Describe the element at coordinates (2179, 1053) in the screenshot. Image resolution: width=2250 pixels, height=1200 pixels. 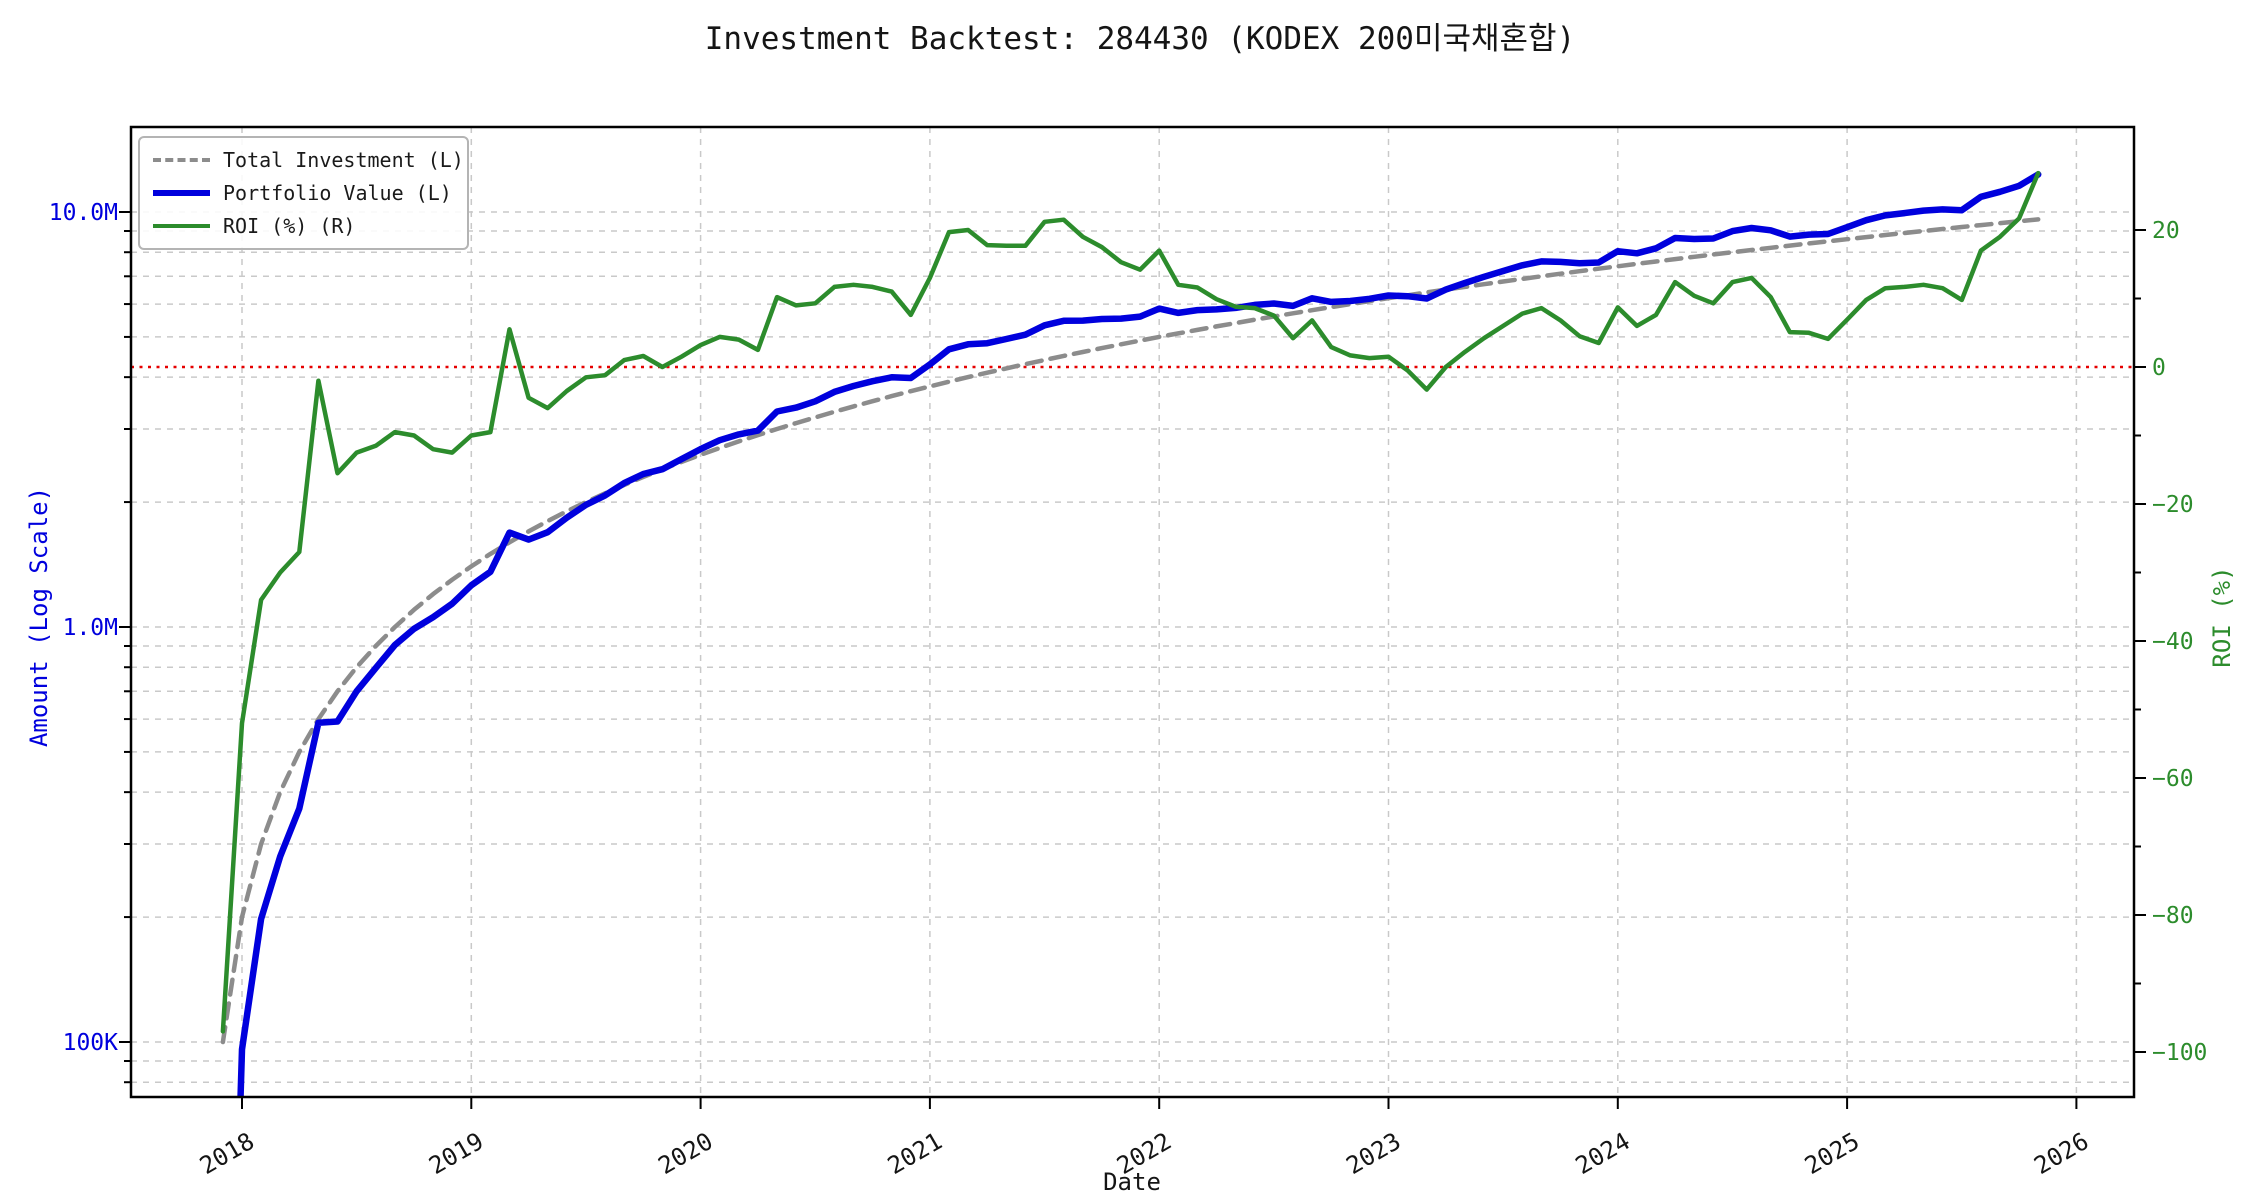
I see `svg-text: −100` at that location.